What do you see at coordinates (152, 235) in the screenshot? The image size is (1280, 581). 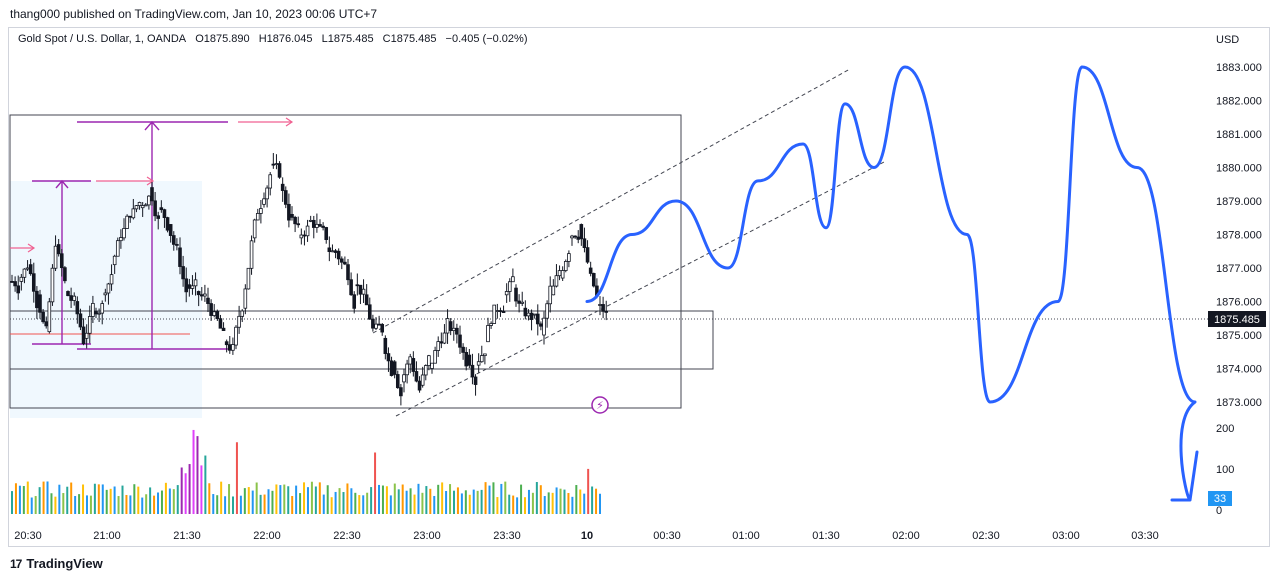 I see `measure-tool-right` at bounding box center [152, 235].